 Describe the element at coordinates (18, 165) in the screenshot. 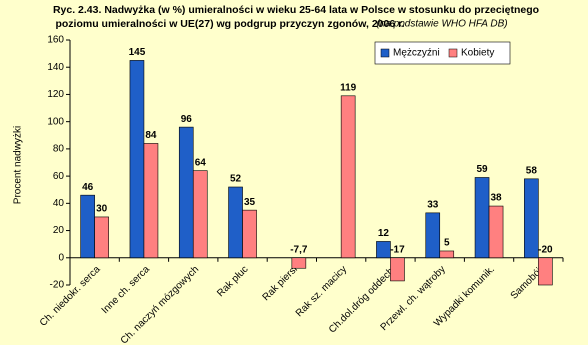

I see `y-axis-label: Procent nadwyżki` at that location.